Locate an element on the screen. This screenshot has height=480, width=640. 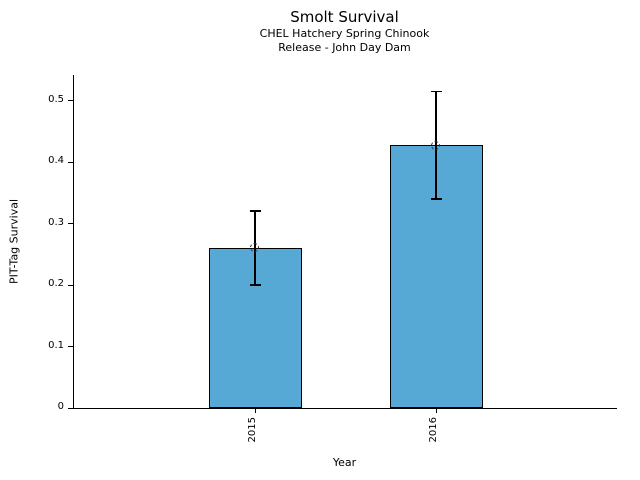
estimate-marker-2015 is located at coordinates (255, 248).